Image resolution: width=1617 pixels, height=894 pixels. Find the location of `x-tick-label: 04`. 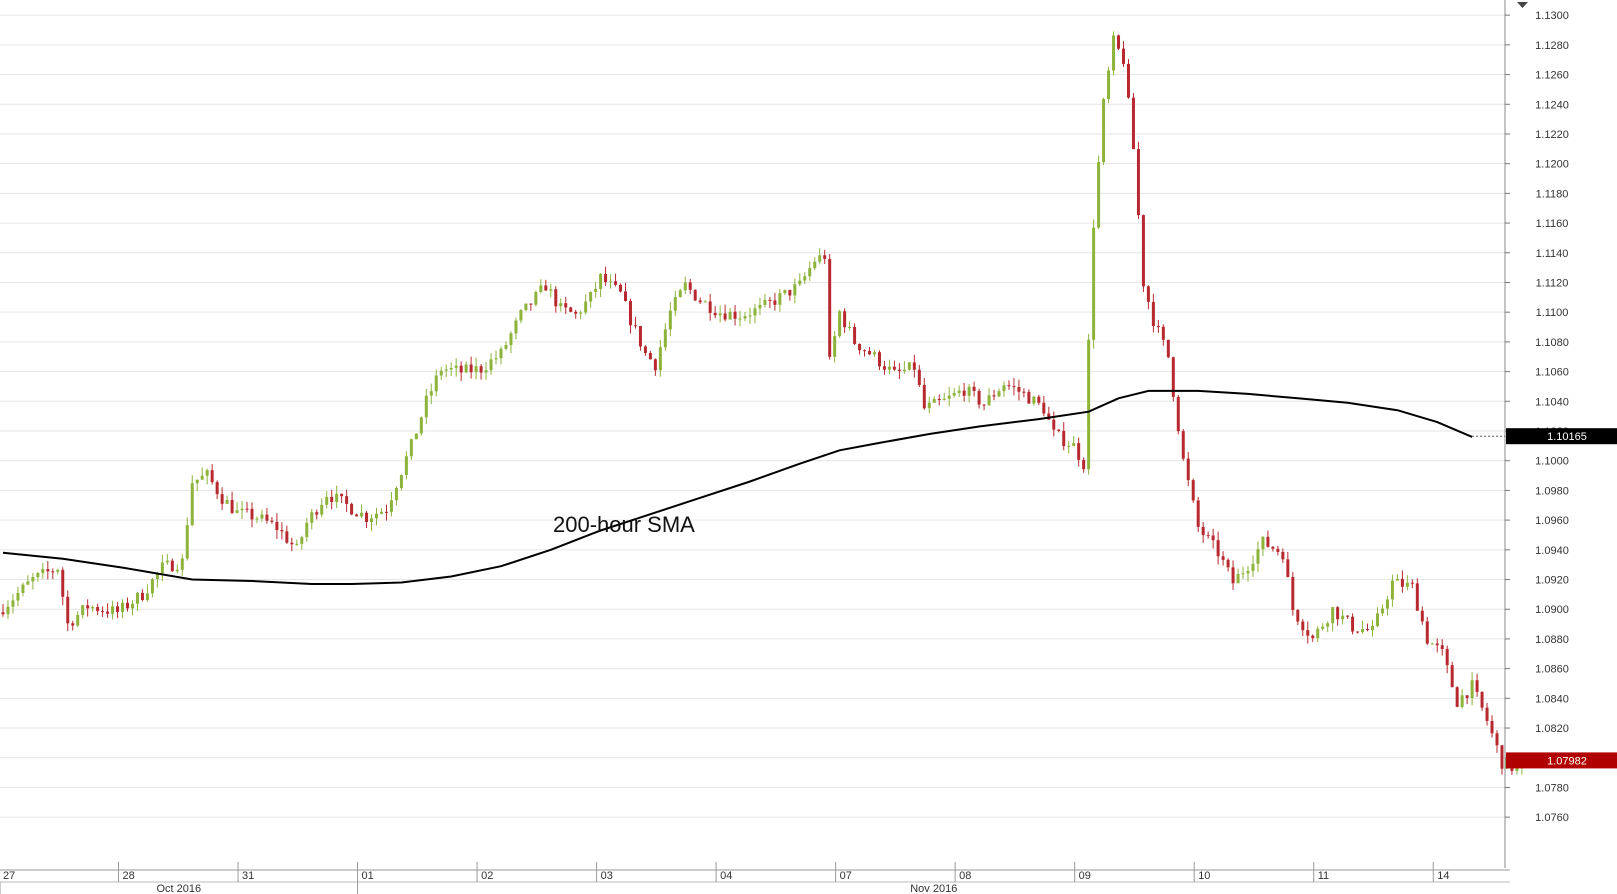

x-tick-label: 04 is located at coordinates (726, 876).